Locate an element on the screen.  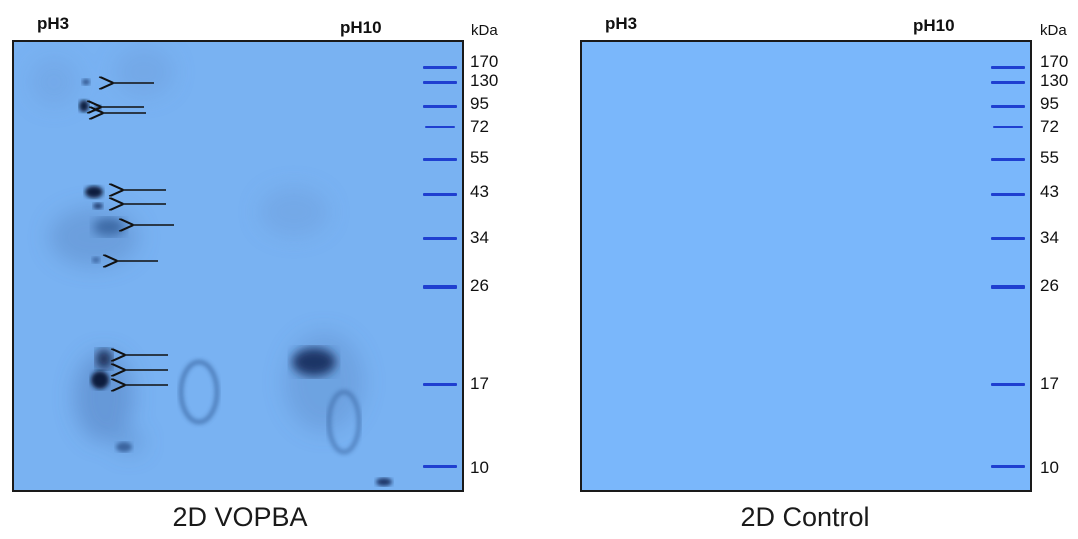
control-caption: 2D Control is located at coordinates (805, 517).